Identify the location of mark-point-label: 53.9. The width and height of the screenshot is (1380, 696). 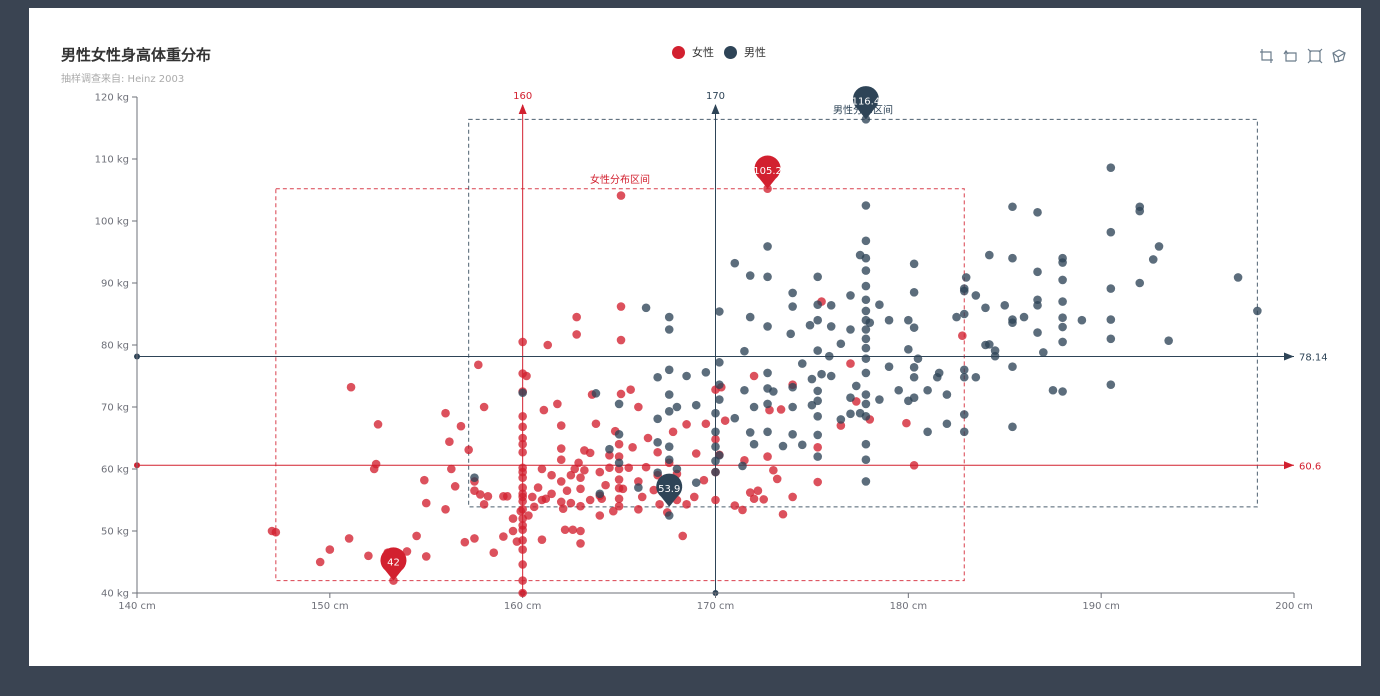
(669, 489).